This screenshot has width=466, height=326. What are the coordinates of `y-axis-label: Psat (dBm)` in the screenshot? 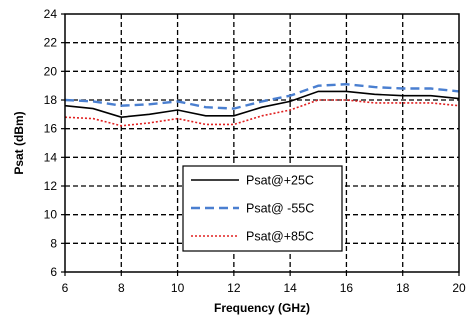 It's located at (19, 142).